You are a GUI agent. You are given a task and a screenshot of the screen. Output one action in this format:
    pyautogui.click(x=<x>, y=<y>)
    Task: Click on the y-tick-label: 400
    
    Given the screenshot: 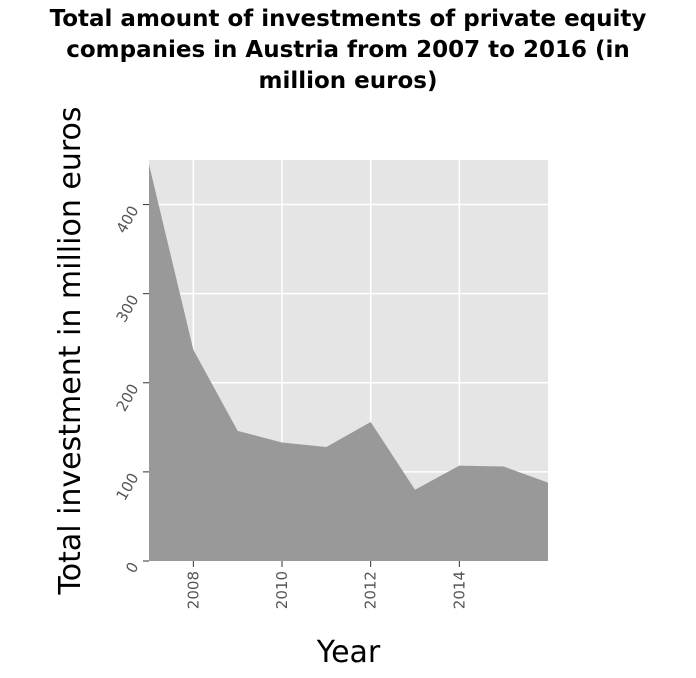 What is the action you would take?
    pyautogui.click(x=128, y=220)
    